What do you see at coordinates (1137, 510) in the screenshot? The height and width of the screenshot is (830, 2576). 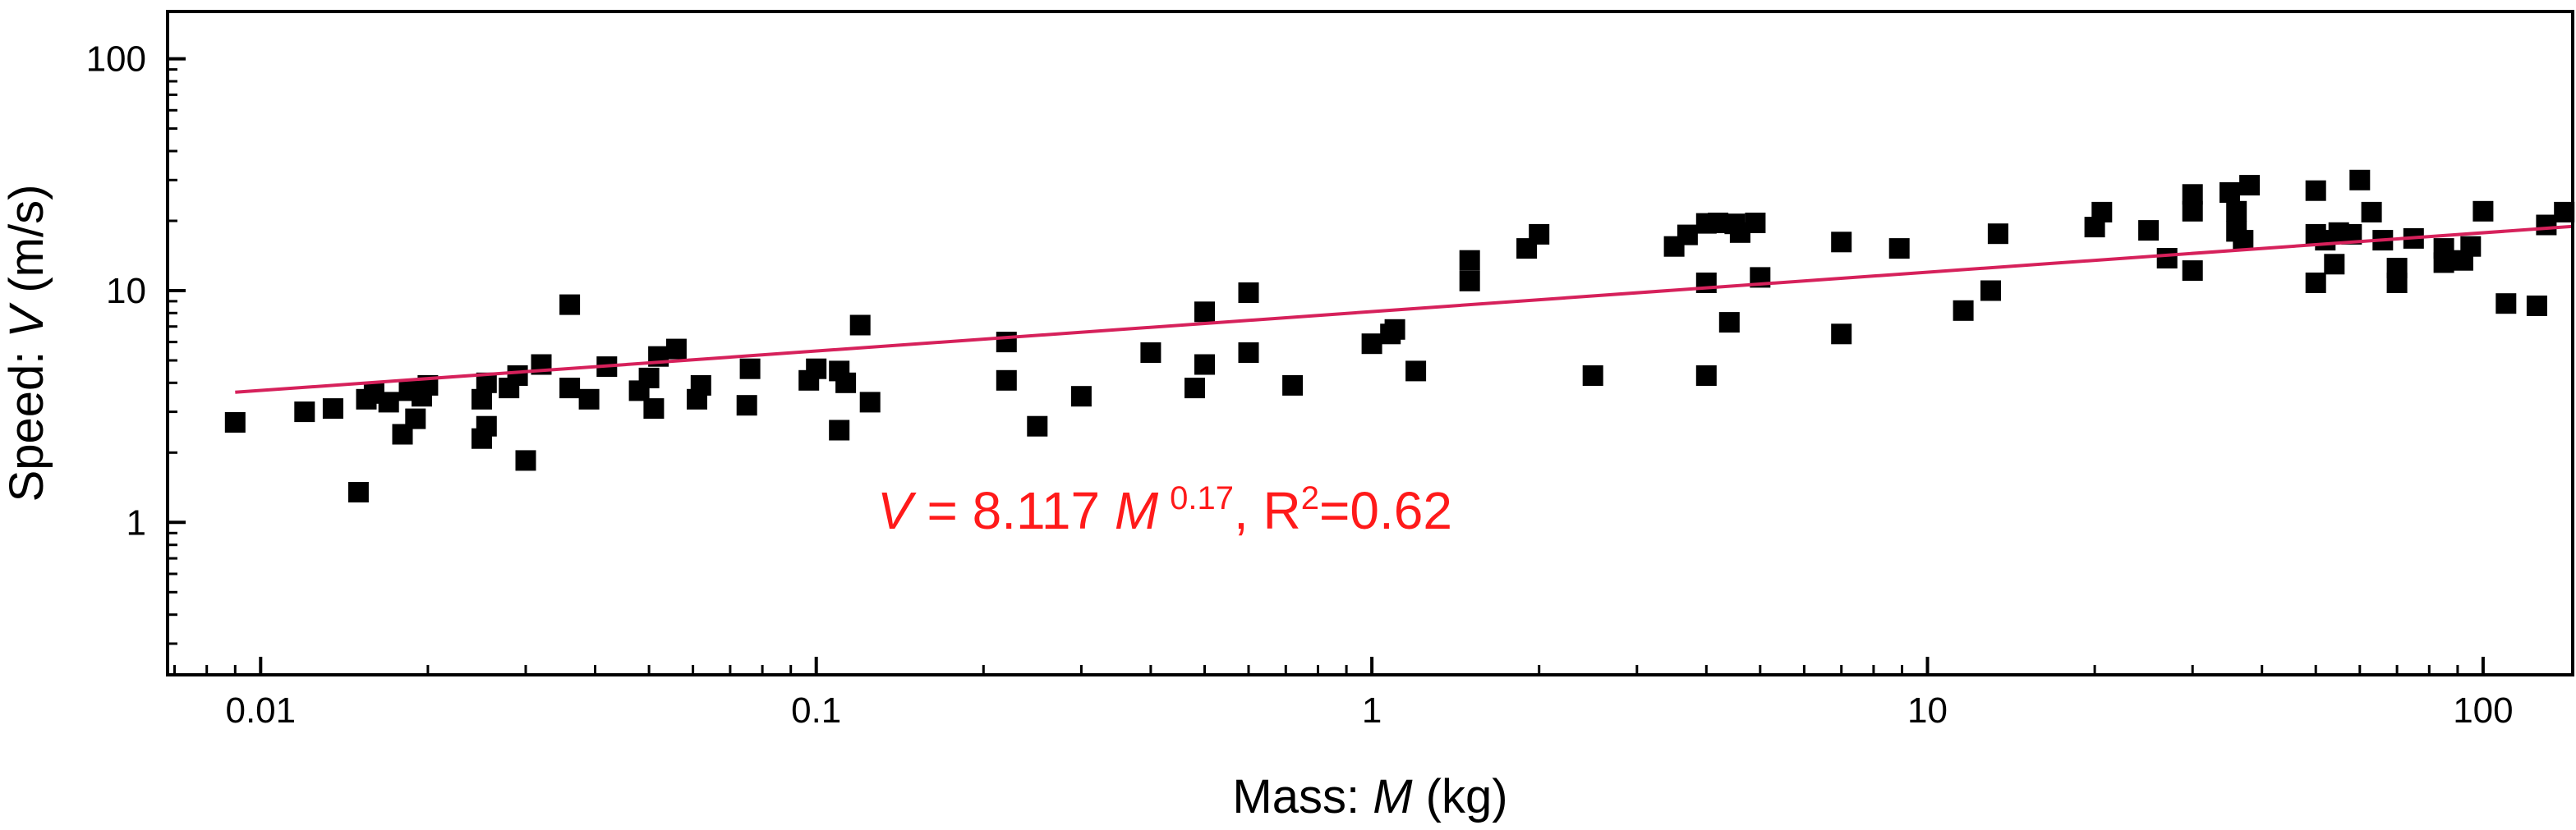 I see `eq-var-m: M` at bounding box center [1137, 510].